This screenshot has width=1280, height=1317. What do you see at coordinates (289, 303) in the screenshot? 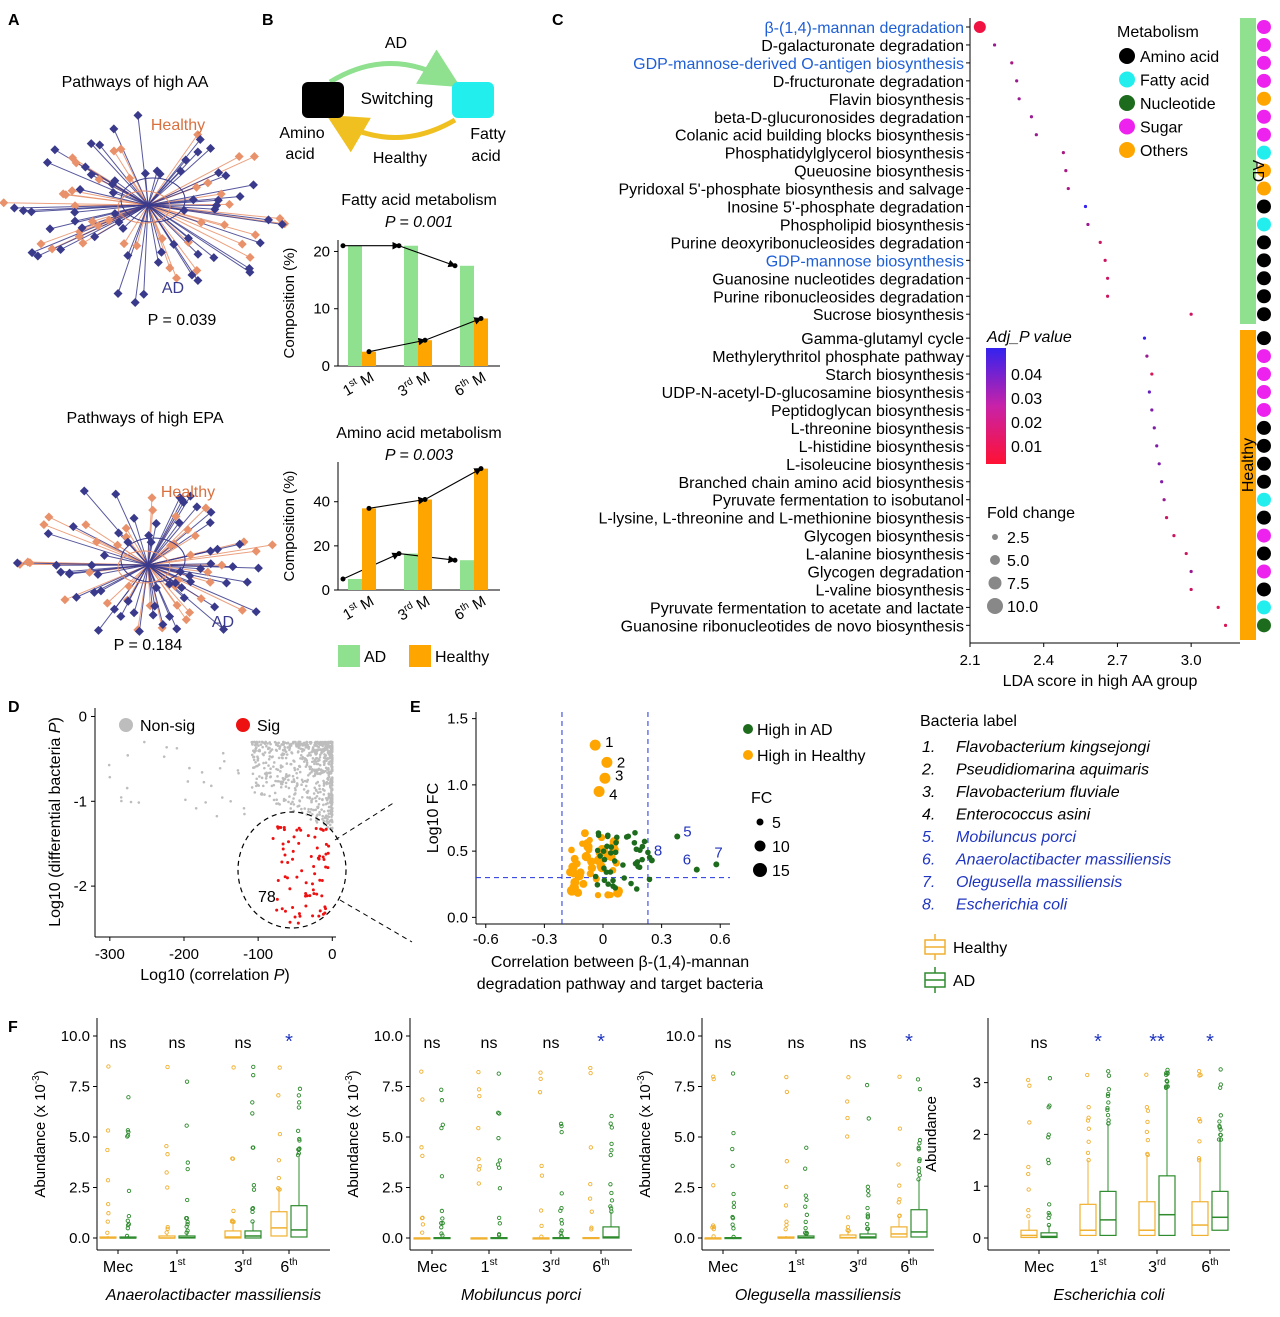
I see `b-y-axis-label: Composition (%)` at bounding box center [289, 303].